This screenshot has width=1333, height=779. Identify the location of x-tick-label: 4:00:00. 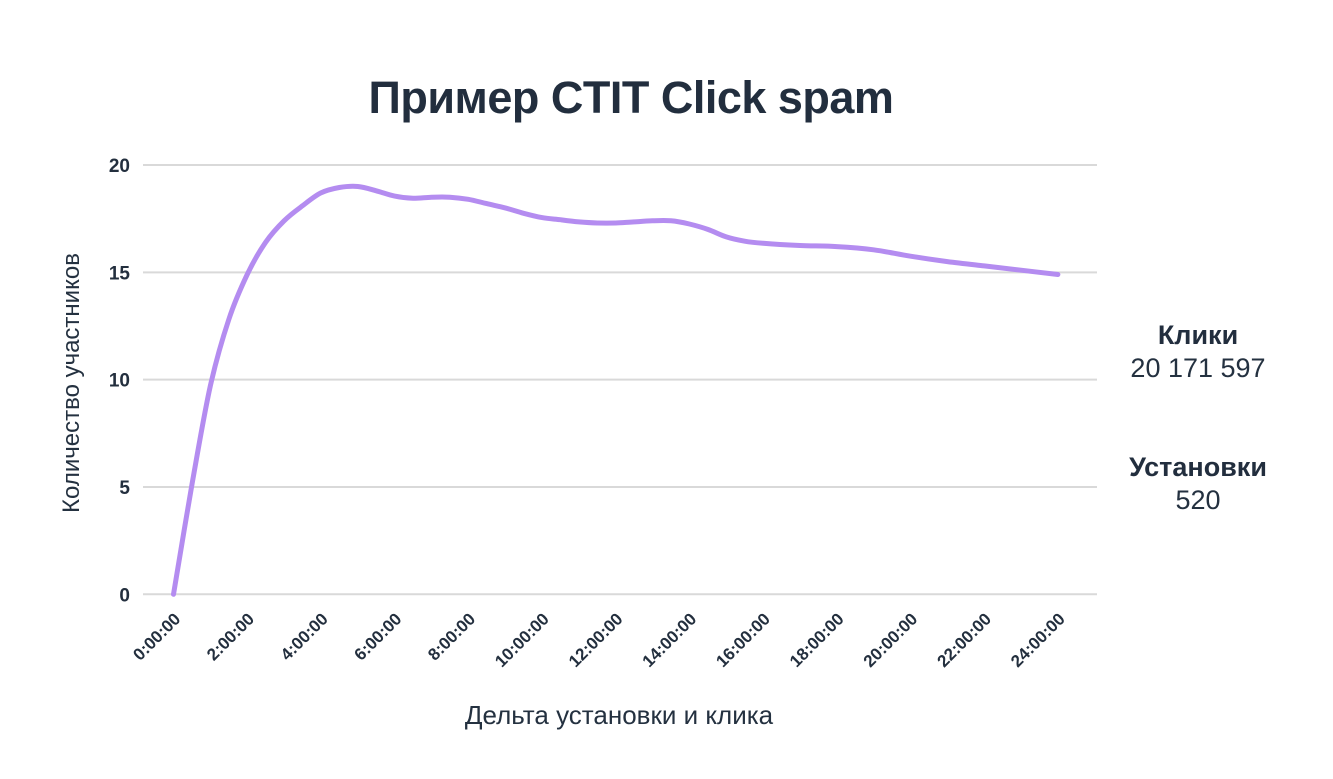
(304, 636).